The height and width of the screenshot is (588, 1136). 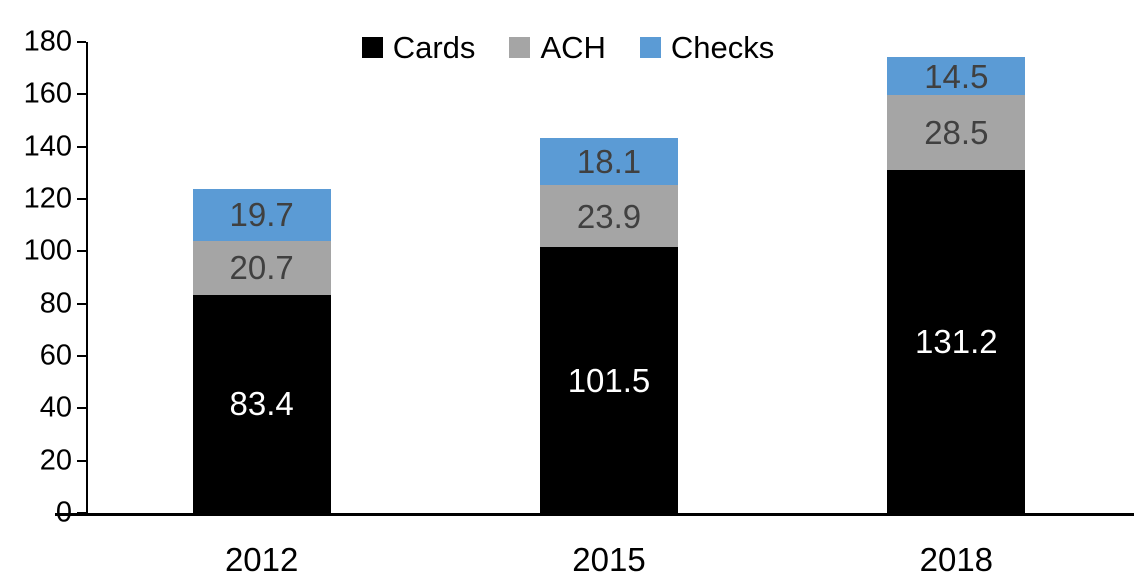 I want to click on legend-item-checks: Checks, so click(x=707, y=47).